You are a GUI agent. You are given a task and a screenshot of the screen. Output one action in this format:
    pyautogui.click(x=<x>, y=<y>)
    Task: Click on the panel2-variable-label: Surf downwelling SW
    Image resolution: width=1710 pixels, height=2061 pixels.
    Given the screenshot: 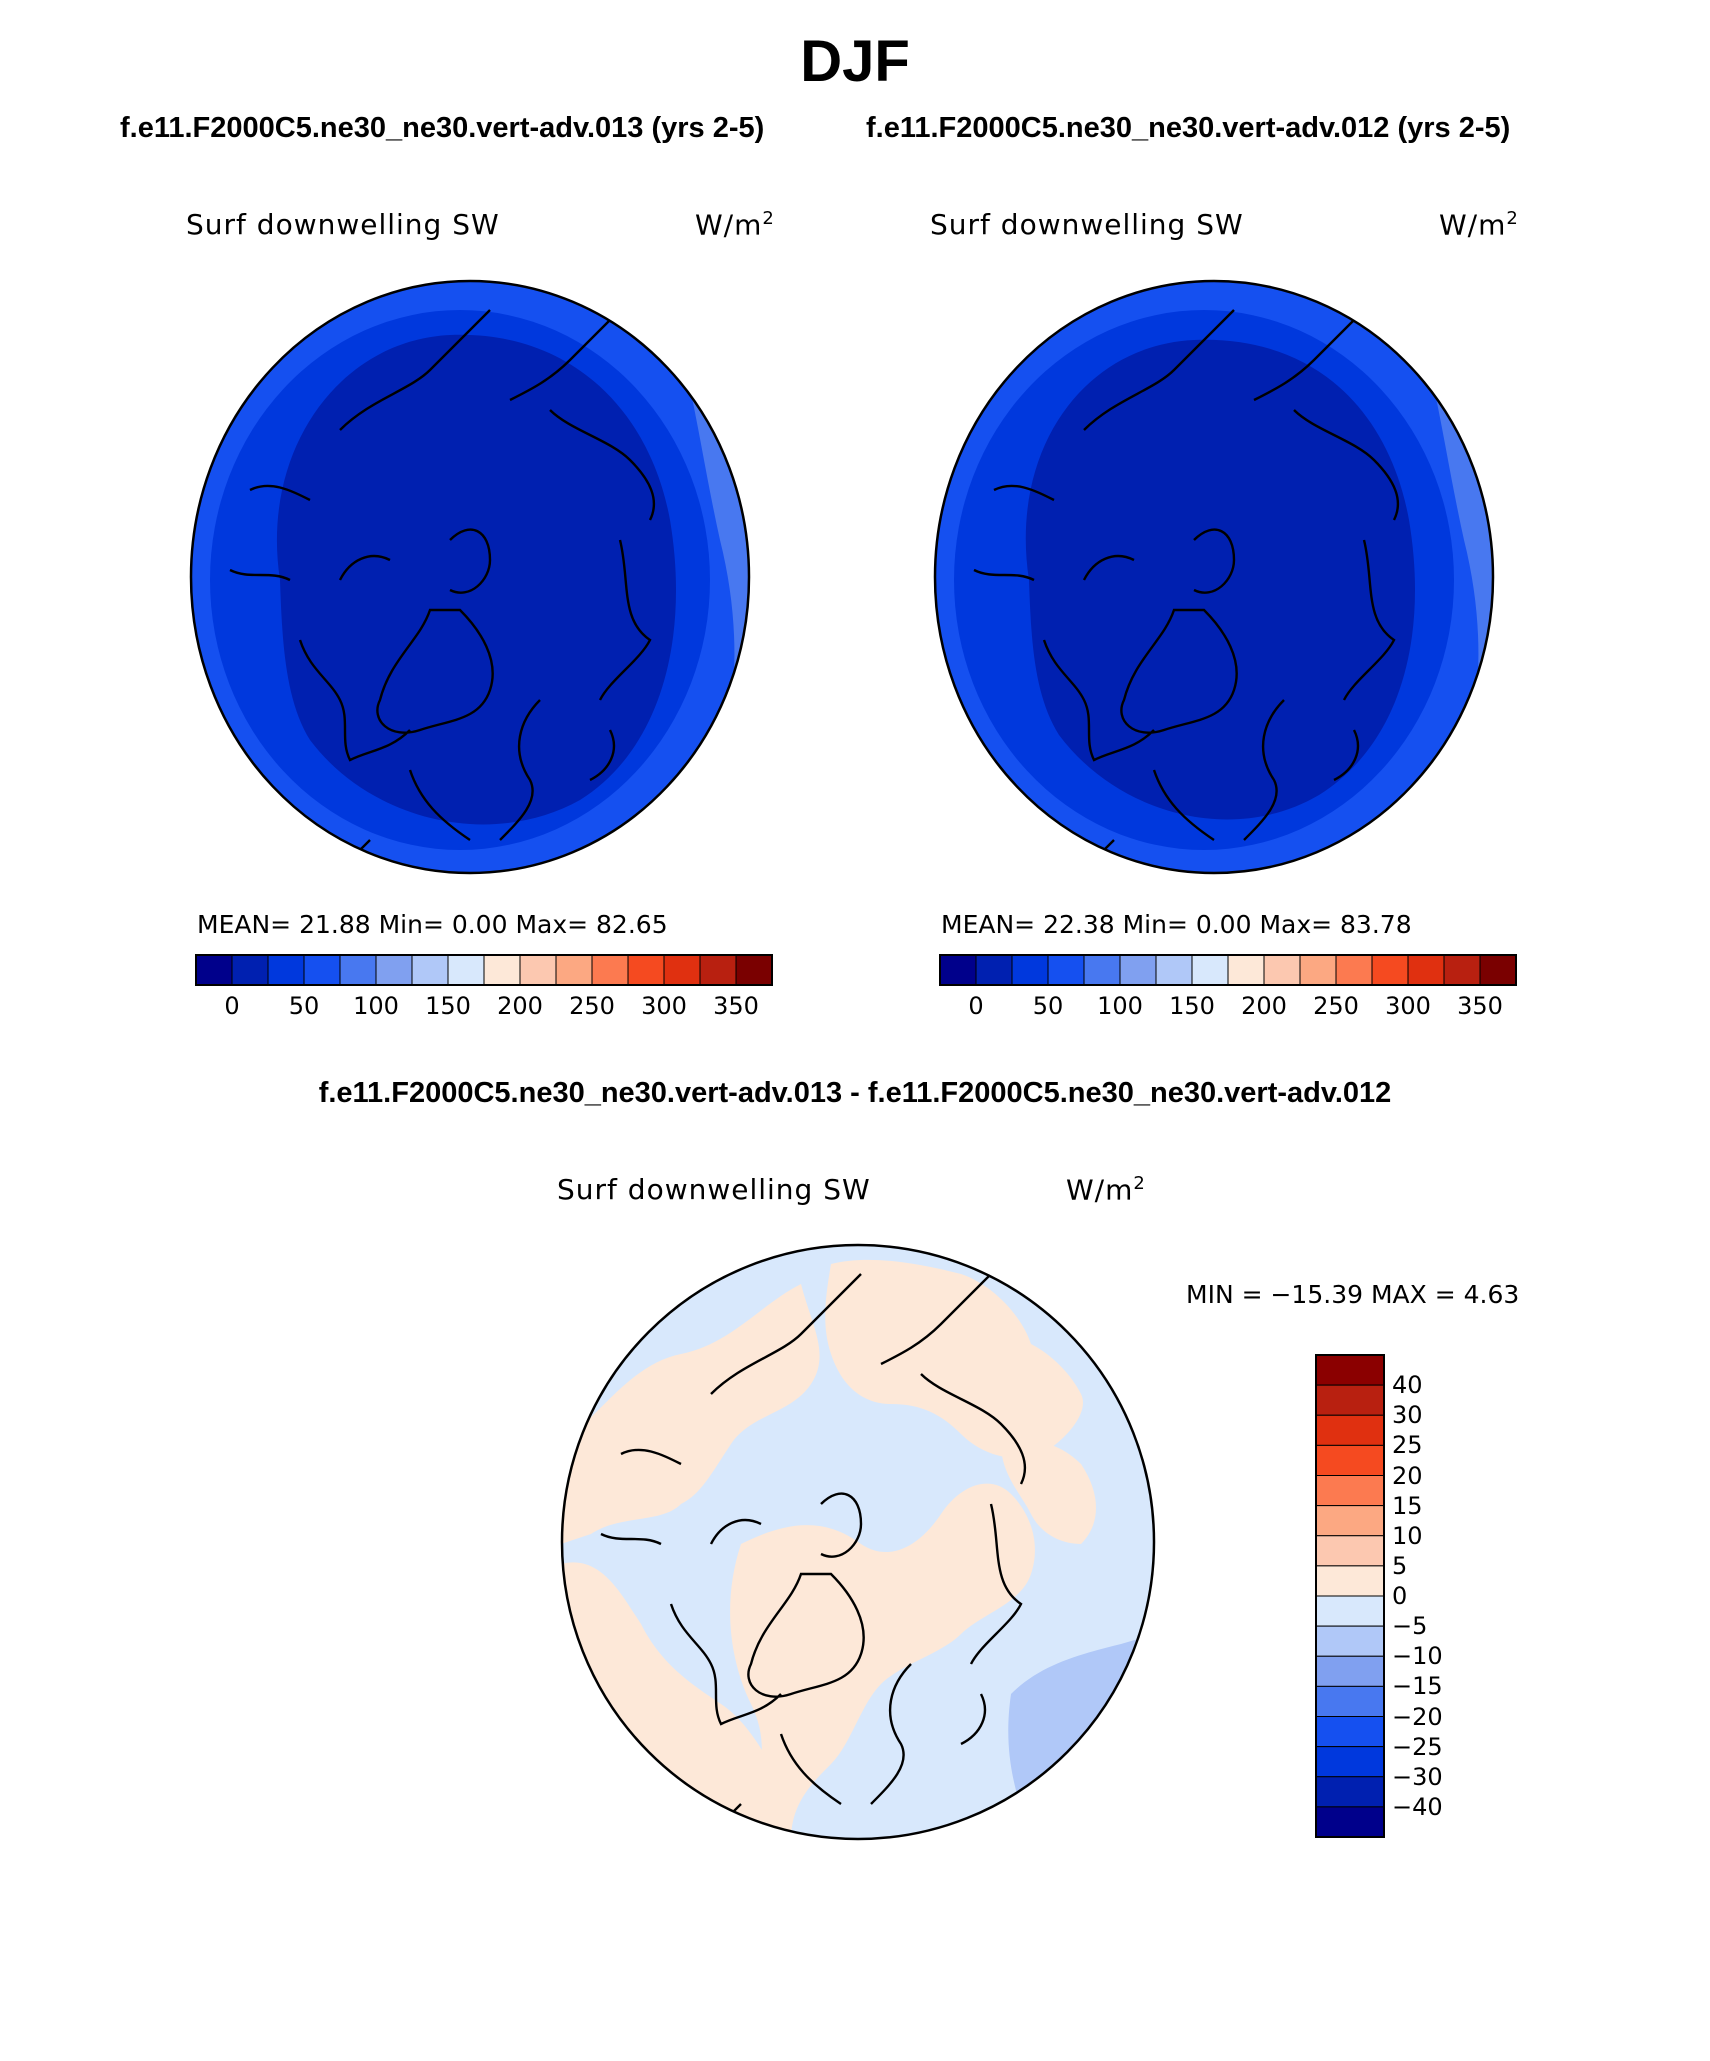 What is the action you would take?
    pyautogui.click(x=1087, y=224)
    